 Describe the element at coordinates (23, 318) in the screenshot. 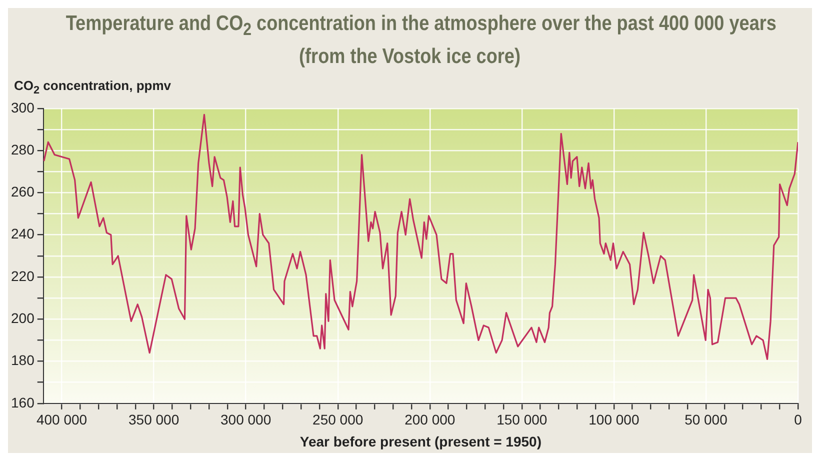

I see `y-tick-label: 200` at that location.